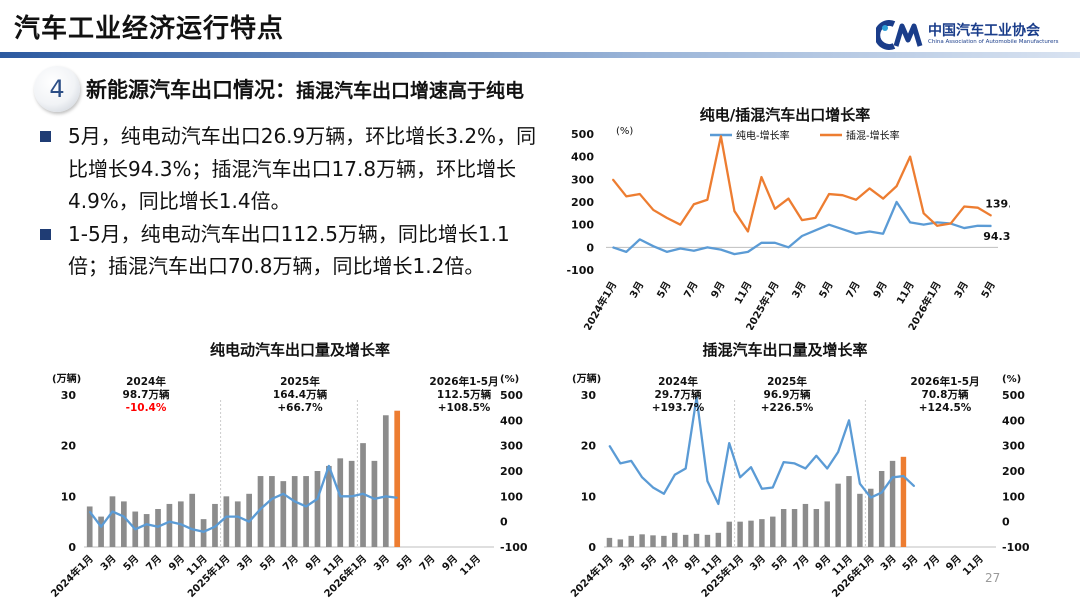 The image size is (1080, 607). Describe the element at coordinates (540, 55) in the screenshot. I see `header-divider` at that location.